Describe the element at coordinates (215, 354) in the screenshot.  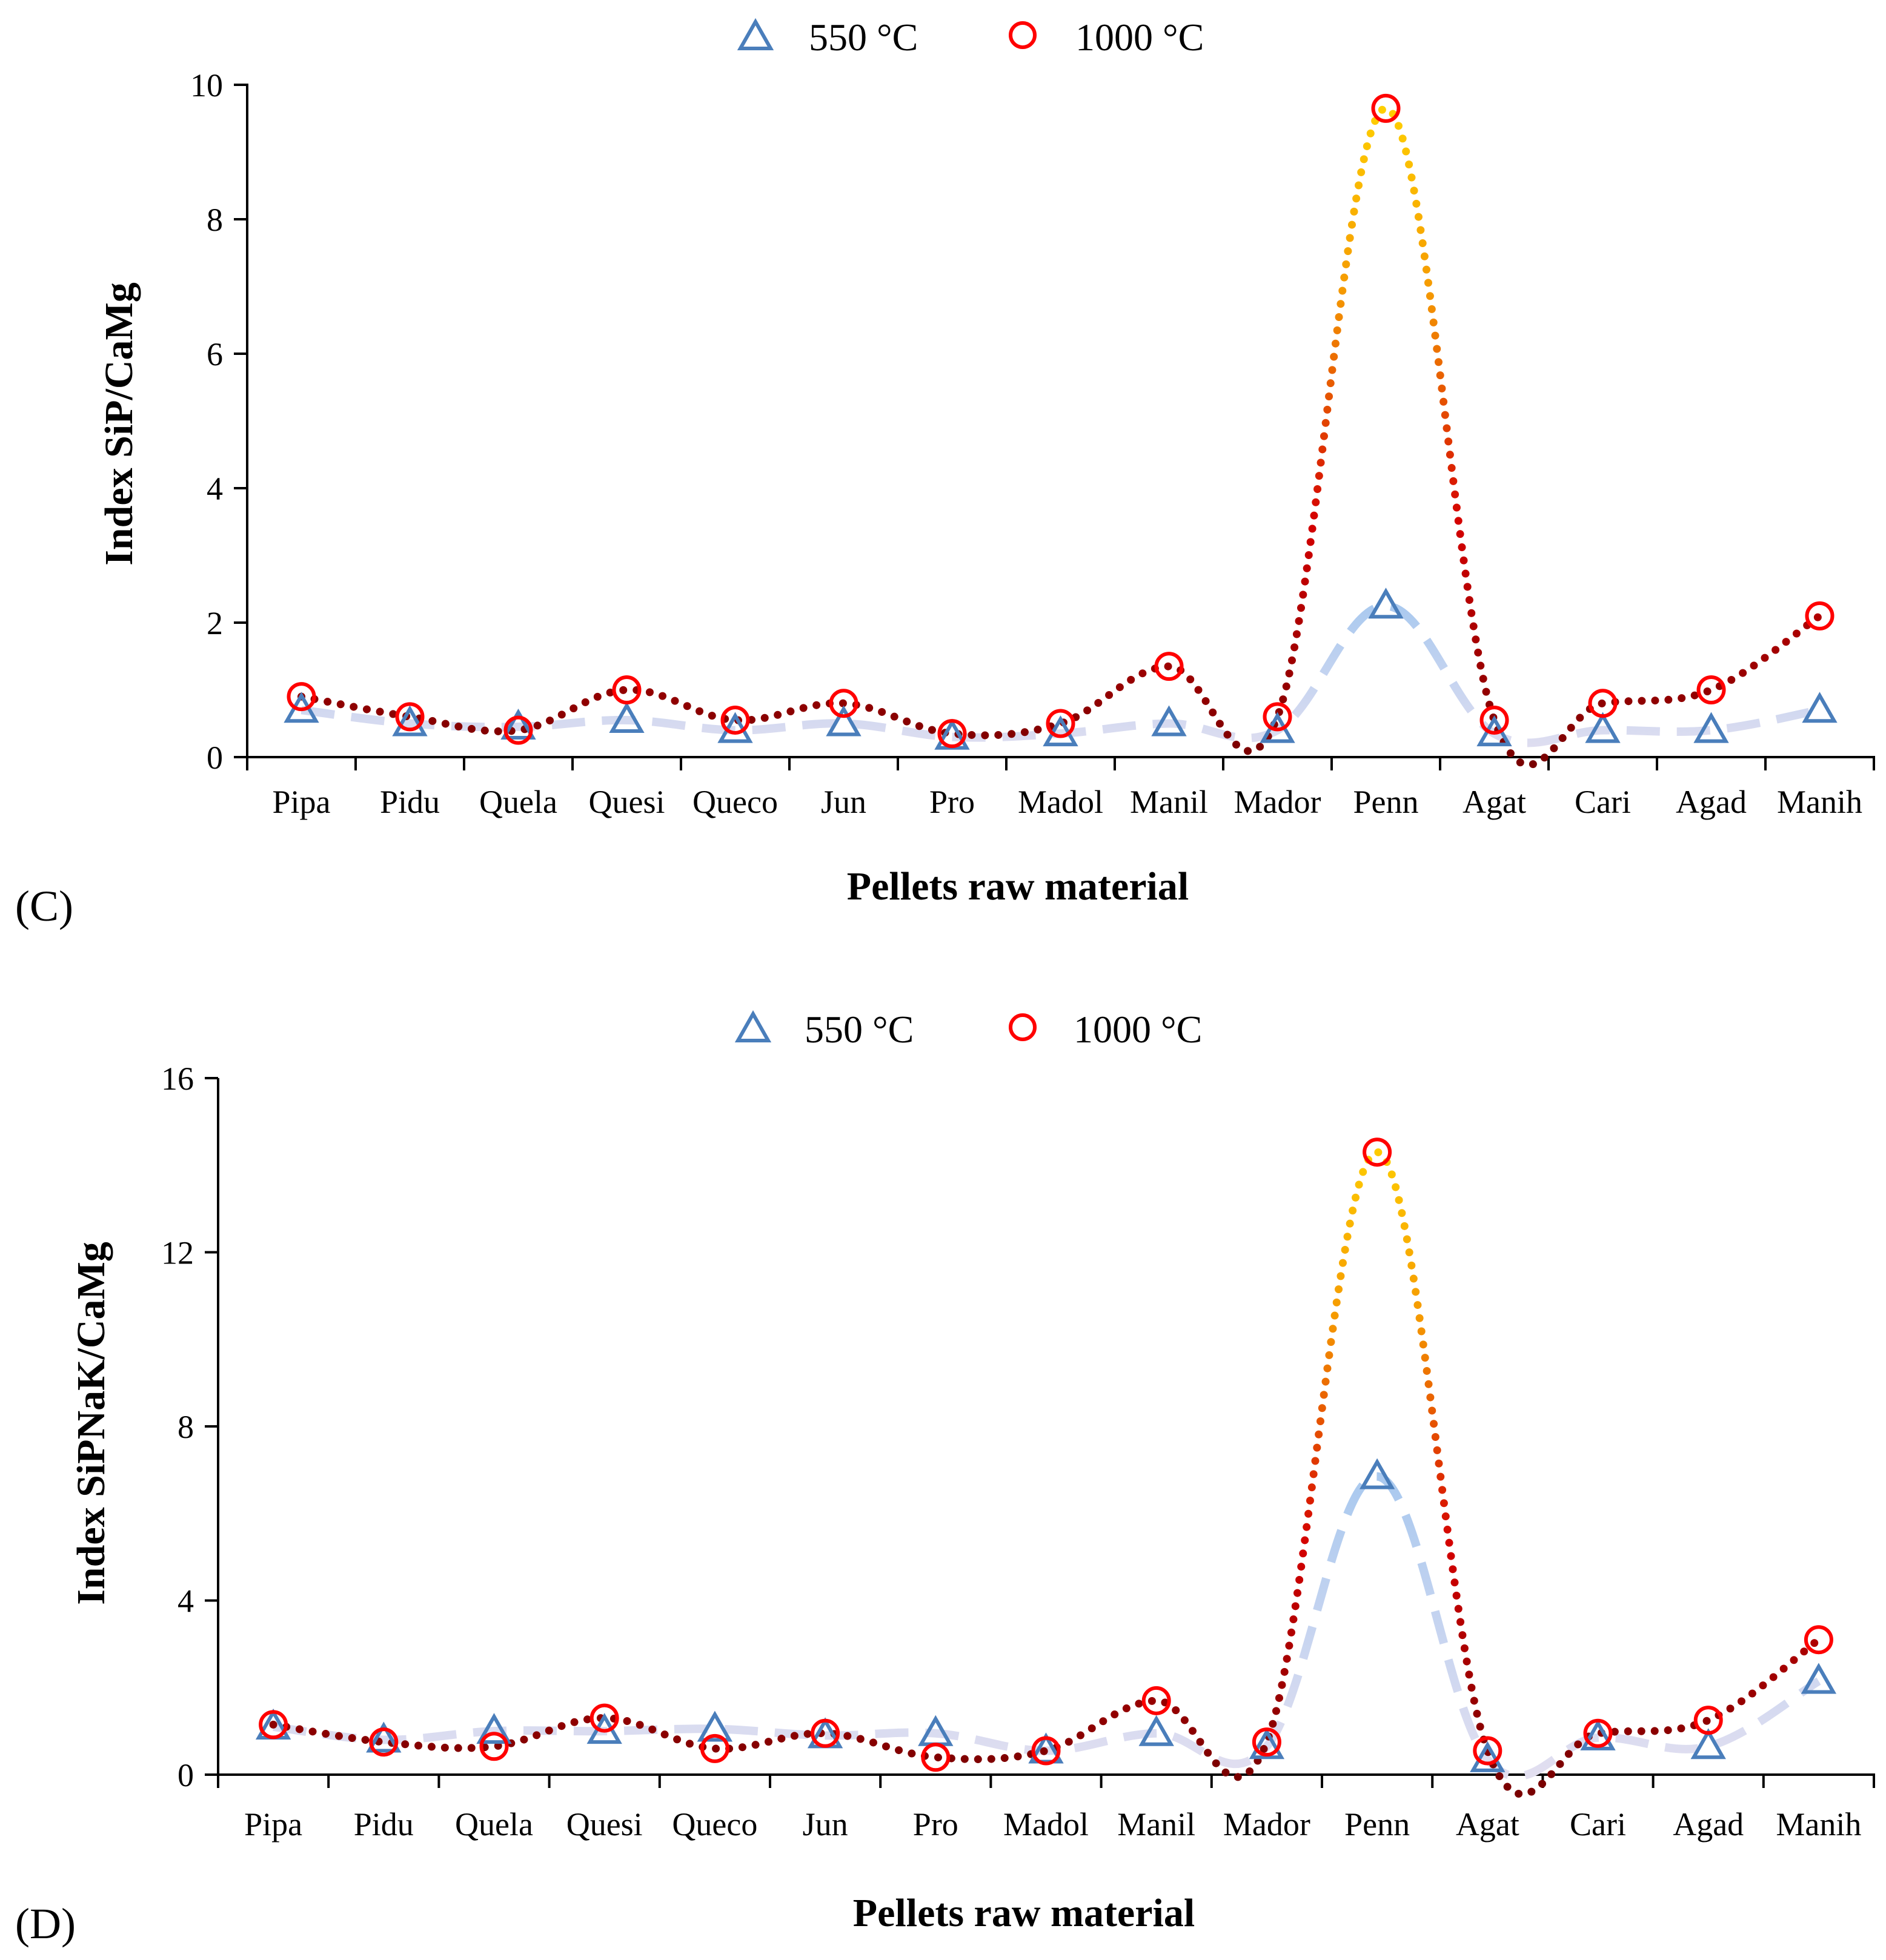
I see `y-tick-label: 6` at that location.